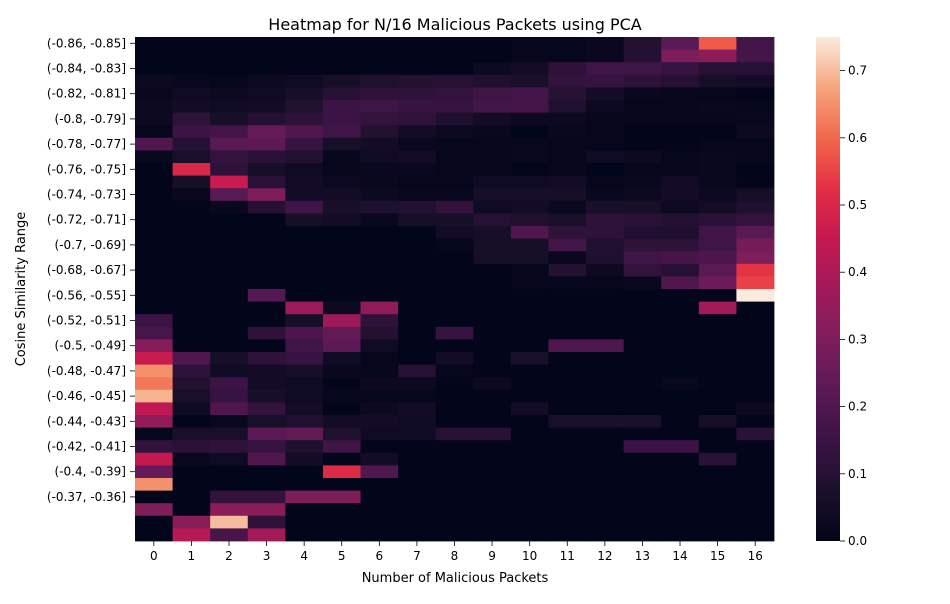  I want to click on y-tick-label: (-0.52, -0.51], so click(86, 321).